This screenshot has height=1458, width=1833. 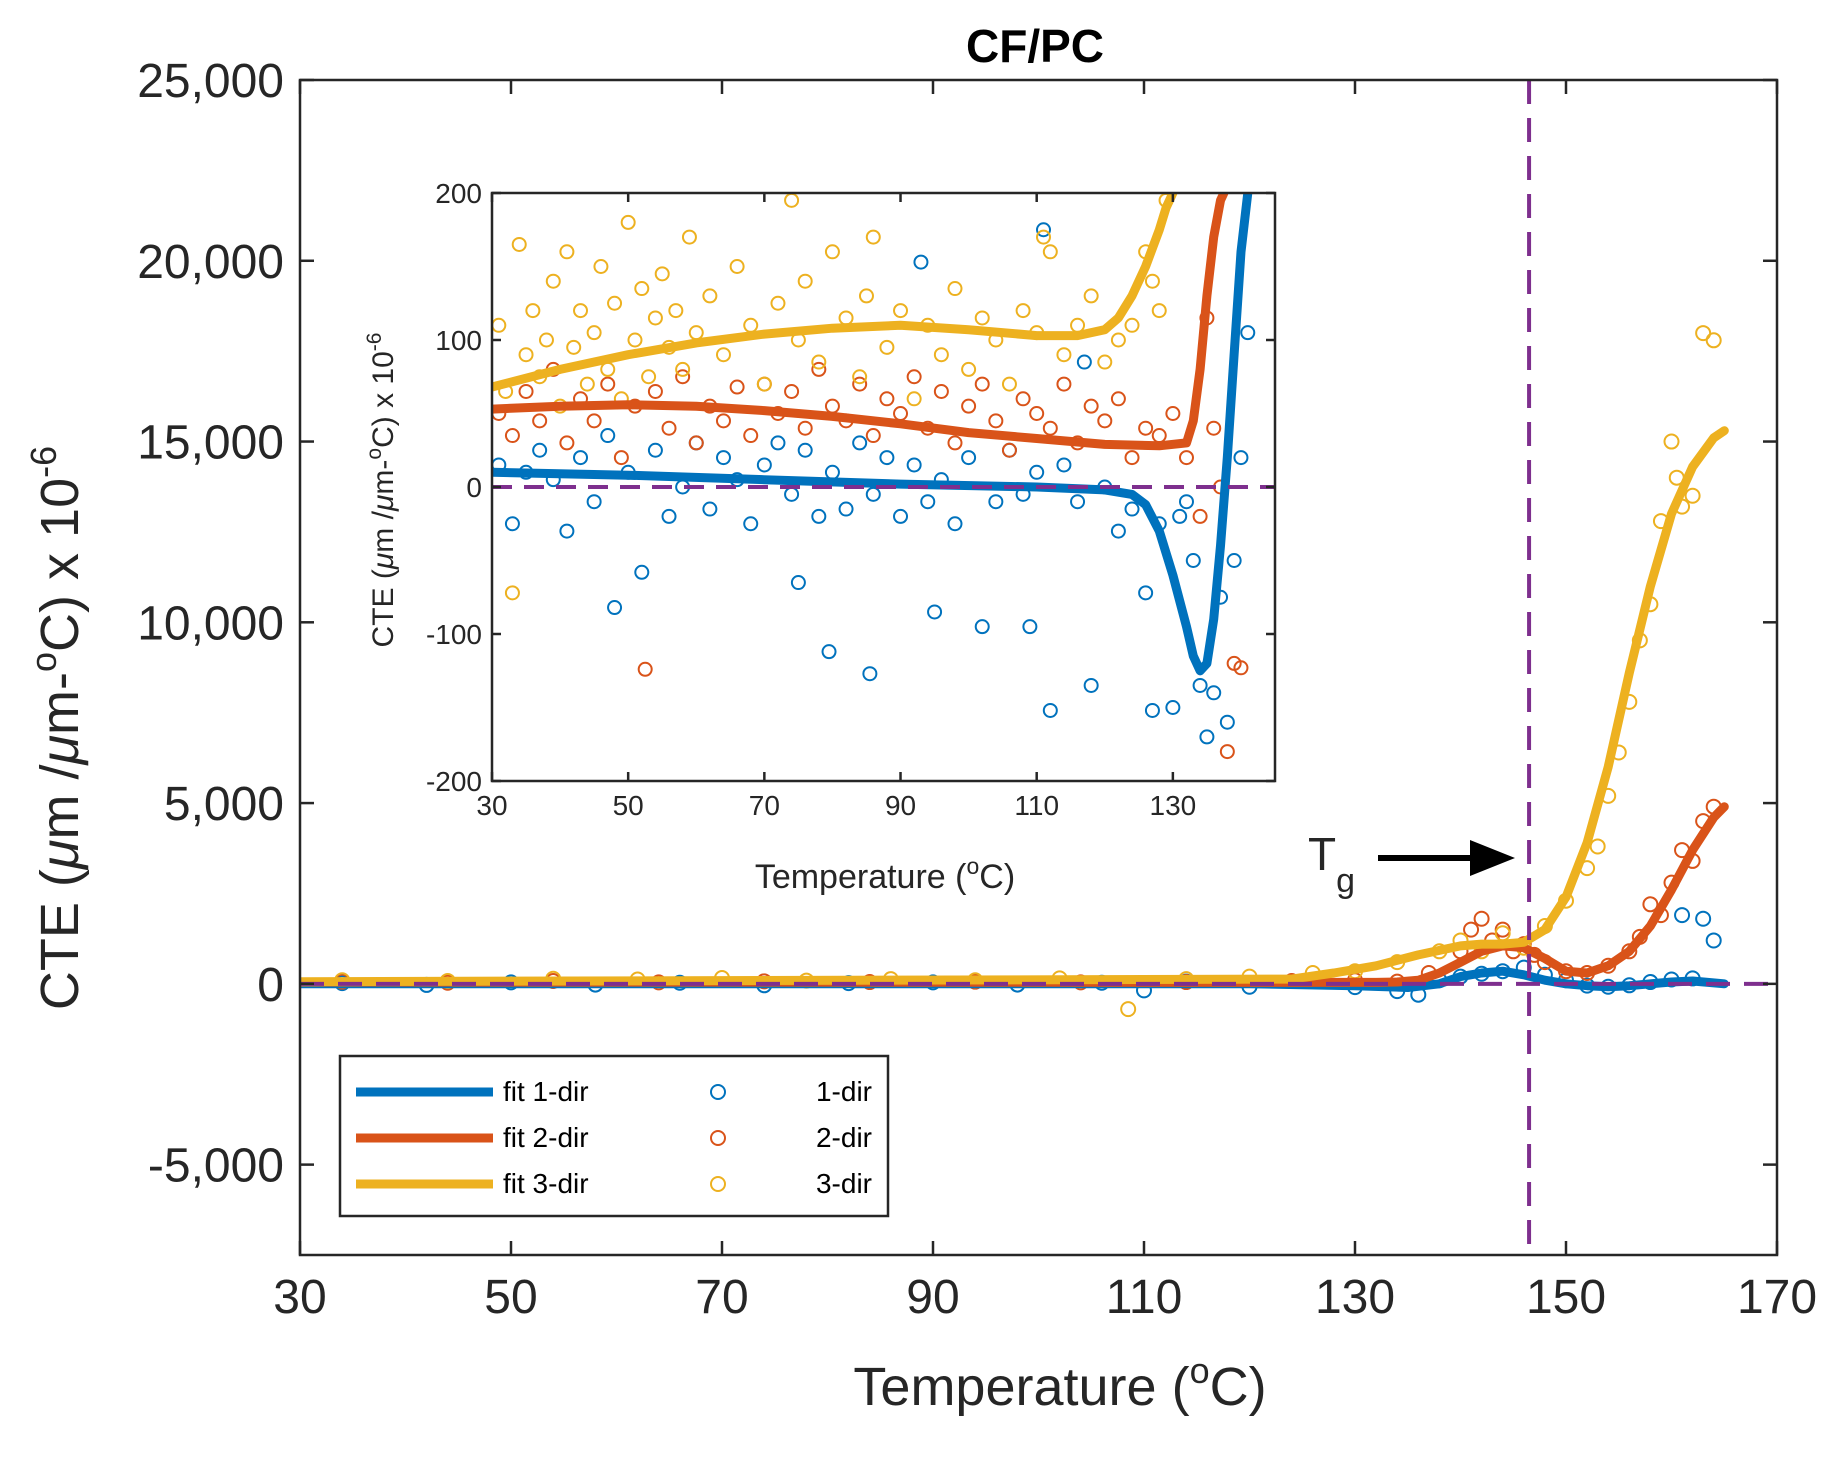 What do you see at coordinates (1144, 1297) in the screenshot?
I see `main-x-tick-label: 110` at bounding box center [1144, 1297].